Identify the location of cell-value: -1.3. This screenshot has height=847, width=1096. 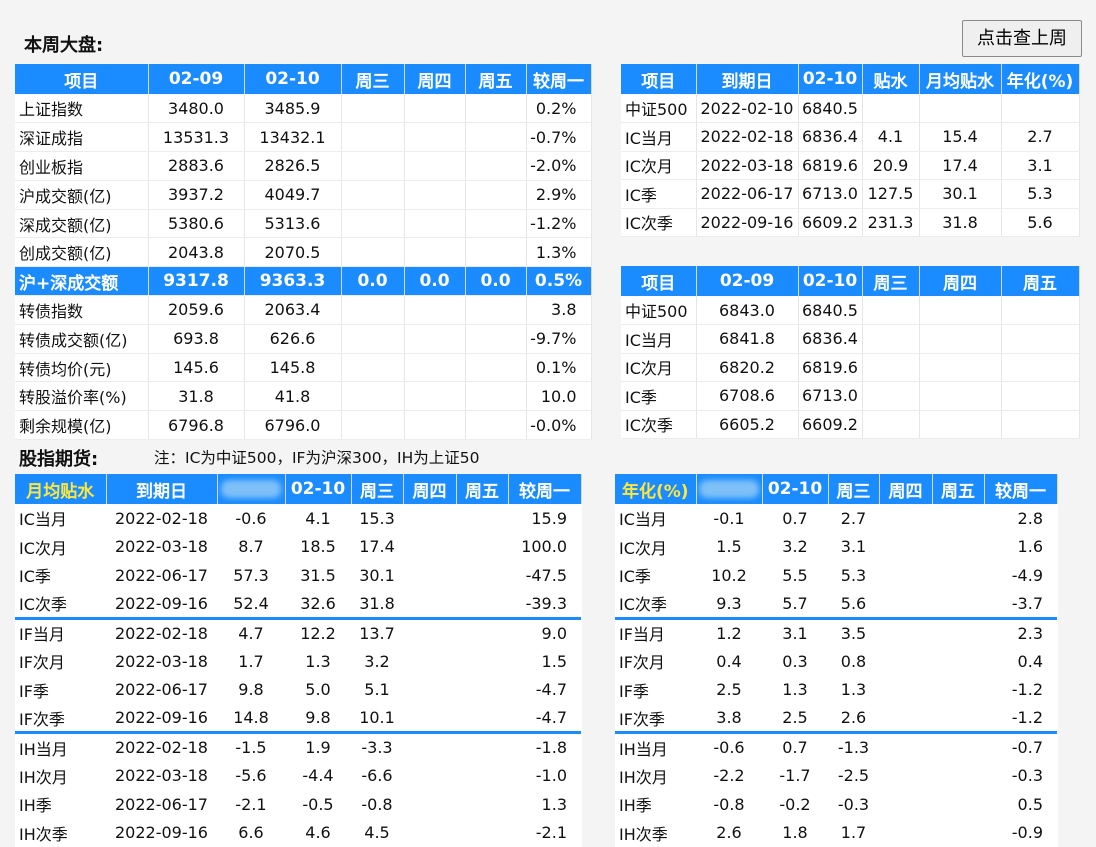
(853, 746).